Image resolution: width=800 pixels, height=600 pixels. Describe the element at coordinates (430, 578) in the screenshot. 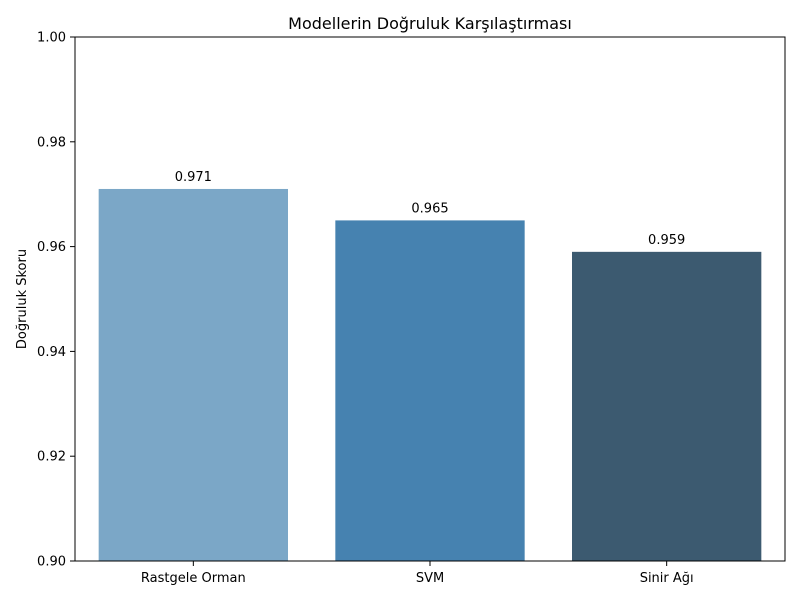

I see `x-tick-label: SVM` at that location.